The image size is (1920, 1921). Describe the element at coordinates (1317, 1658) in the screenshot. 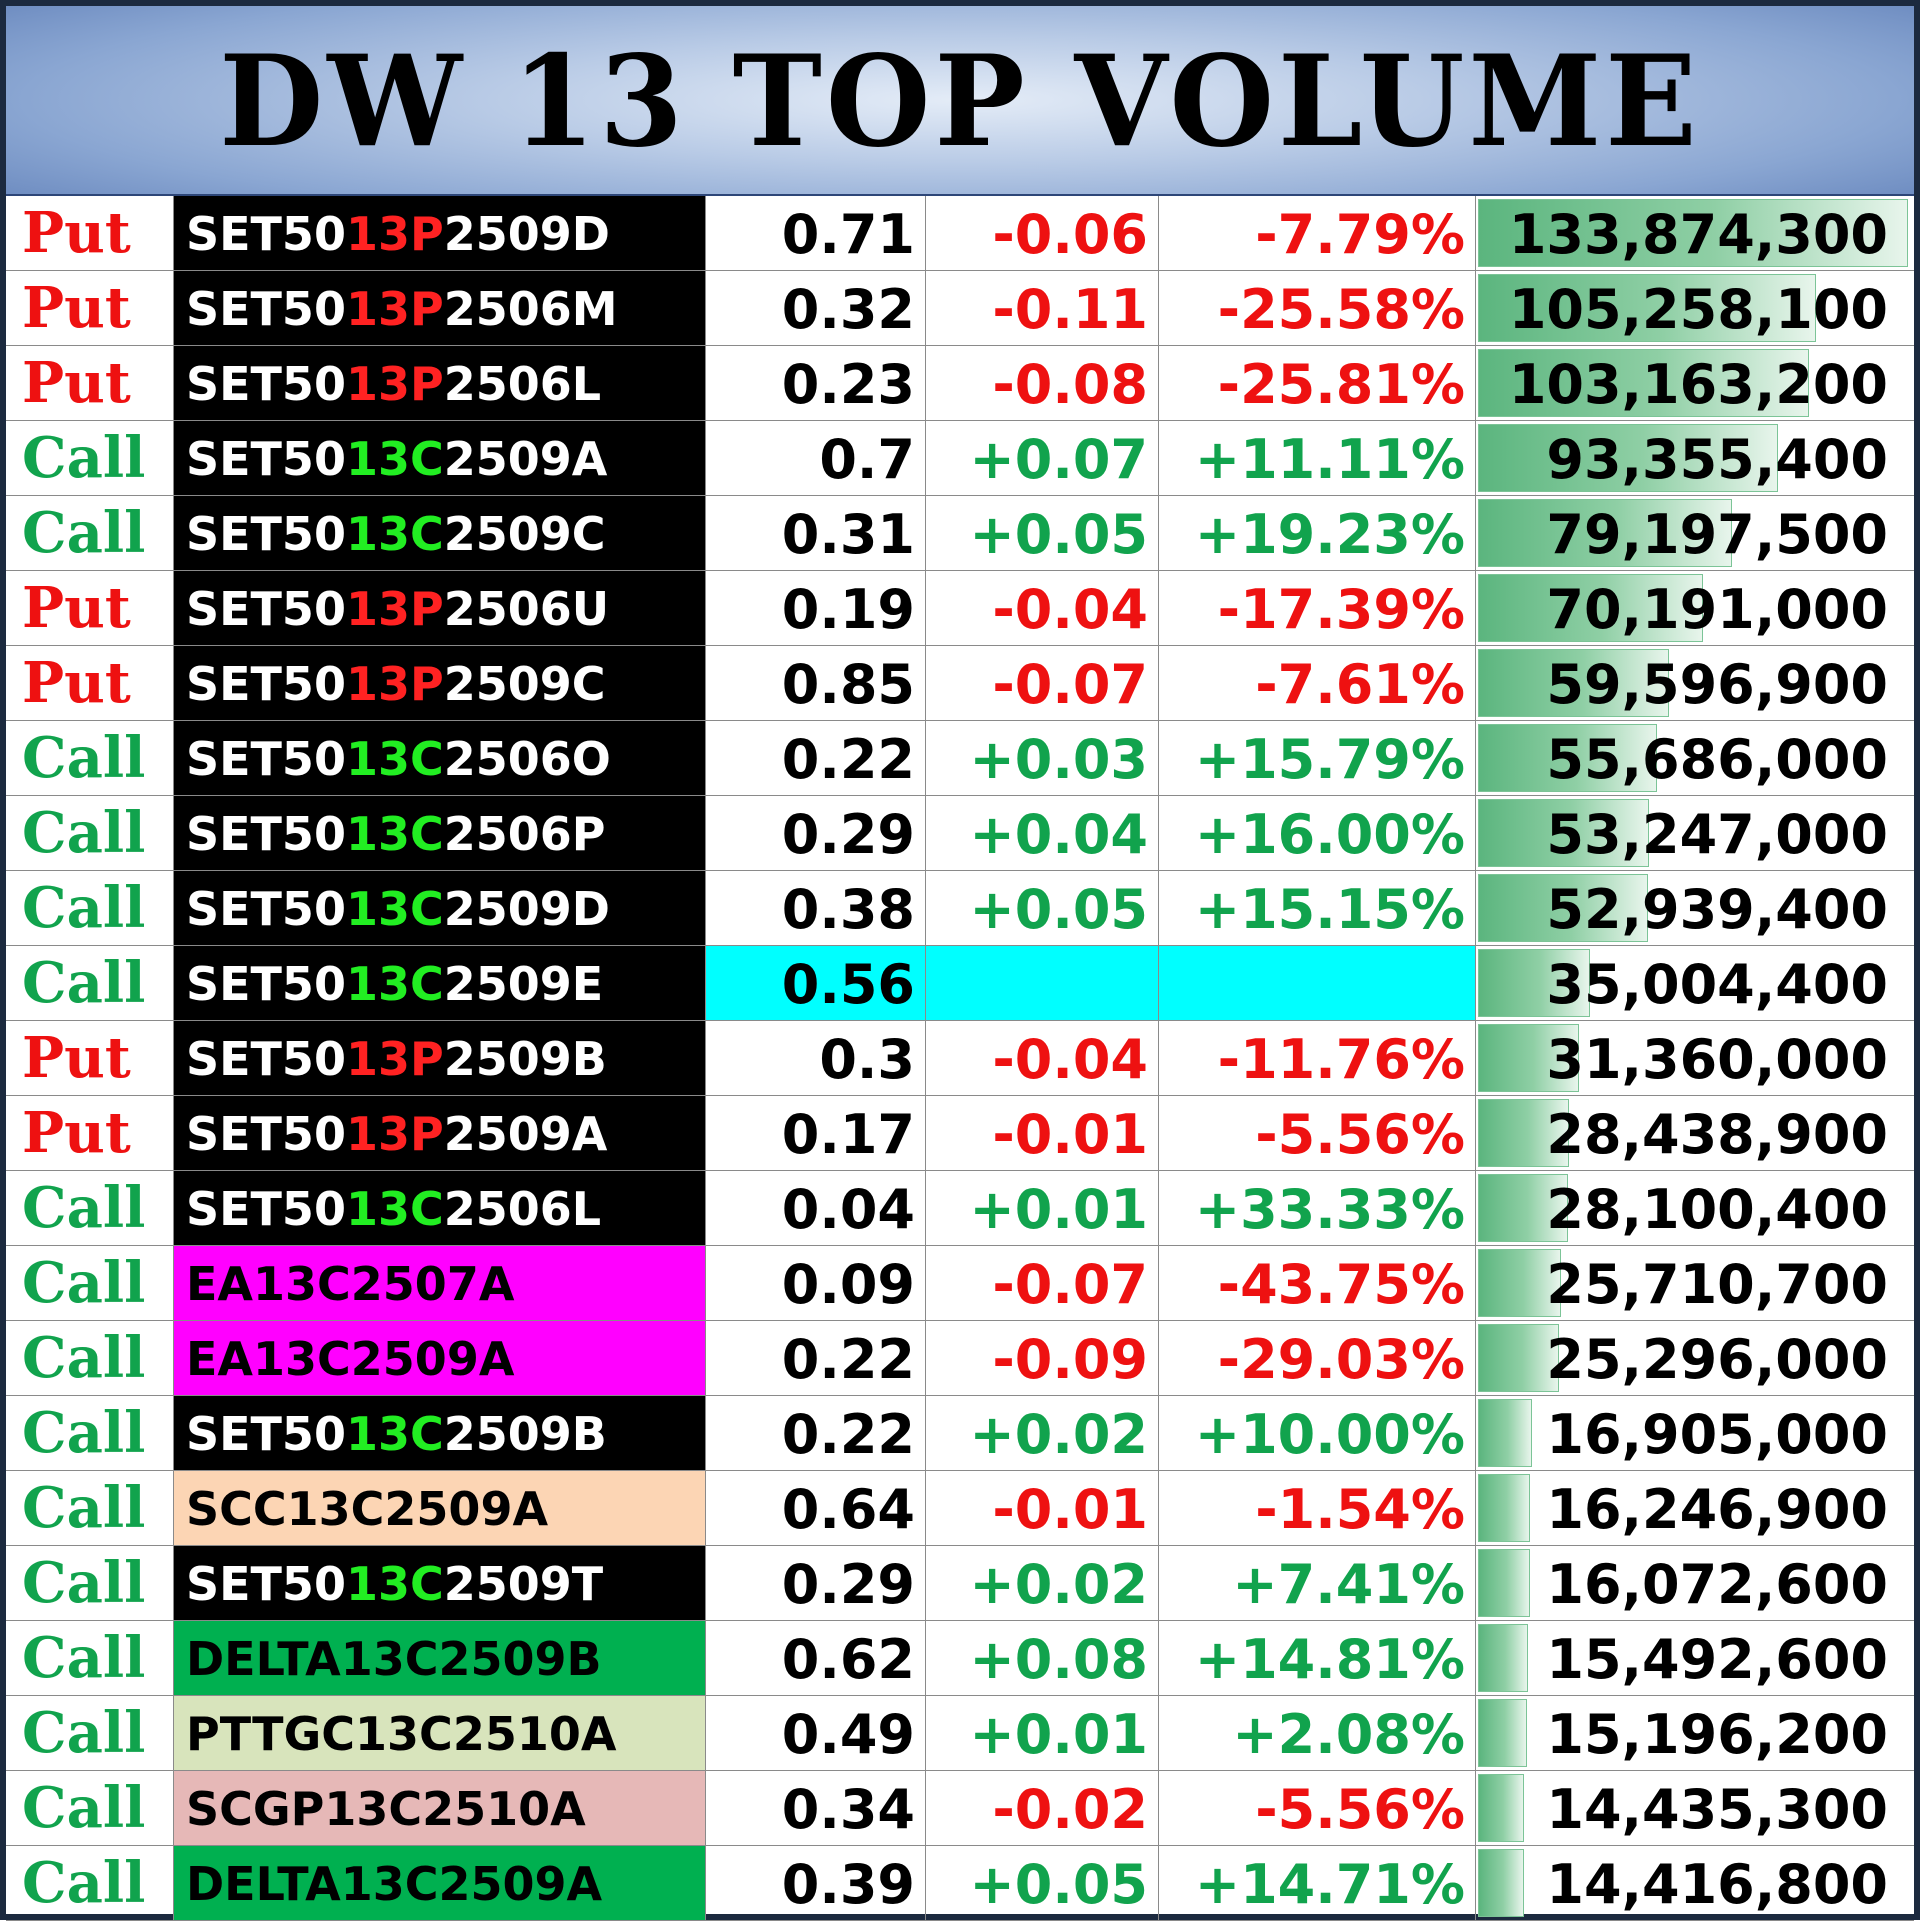

I see `percent-change-cell: +14.81%` at that location.